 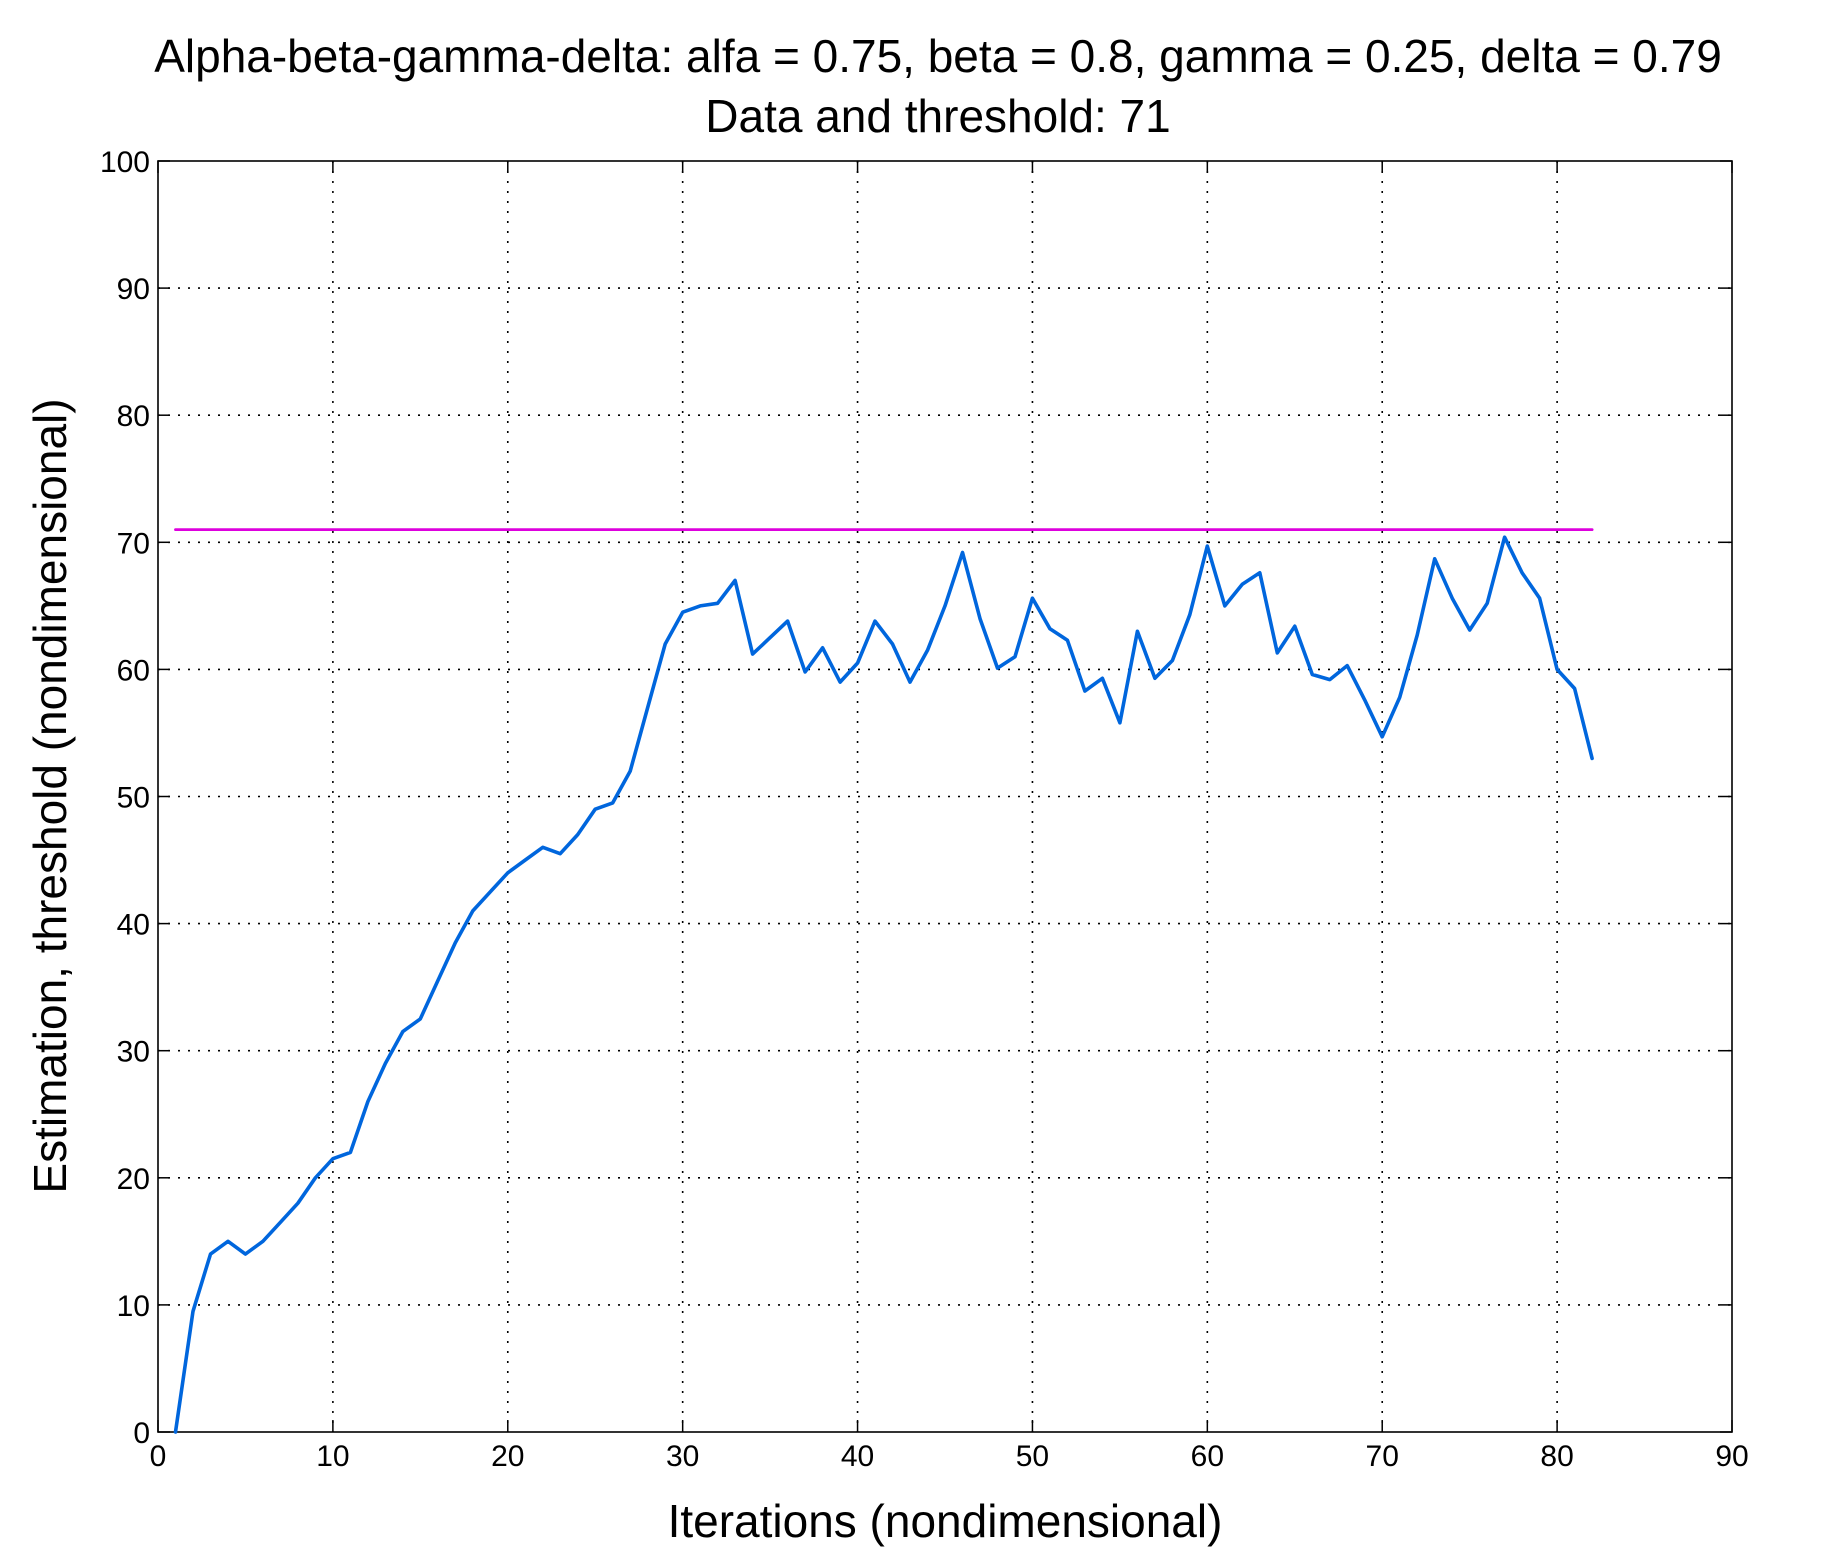 I want to click on y-tick-label: 40, so click(x=133, y=925).